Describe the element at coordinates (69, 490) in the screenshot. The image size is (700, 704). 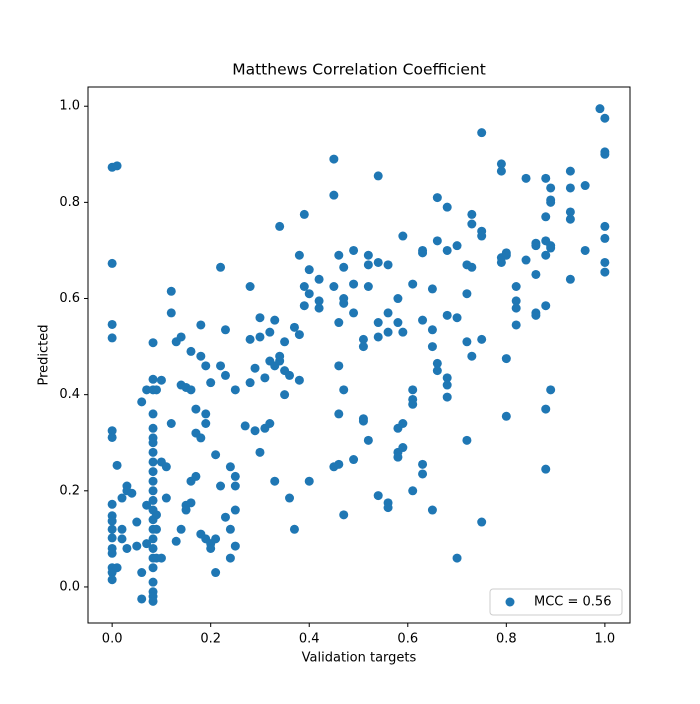
I see `y-tick-label: 0.2` at that location.